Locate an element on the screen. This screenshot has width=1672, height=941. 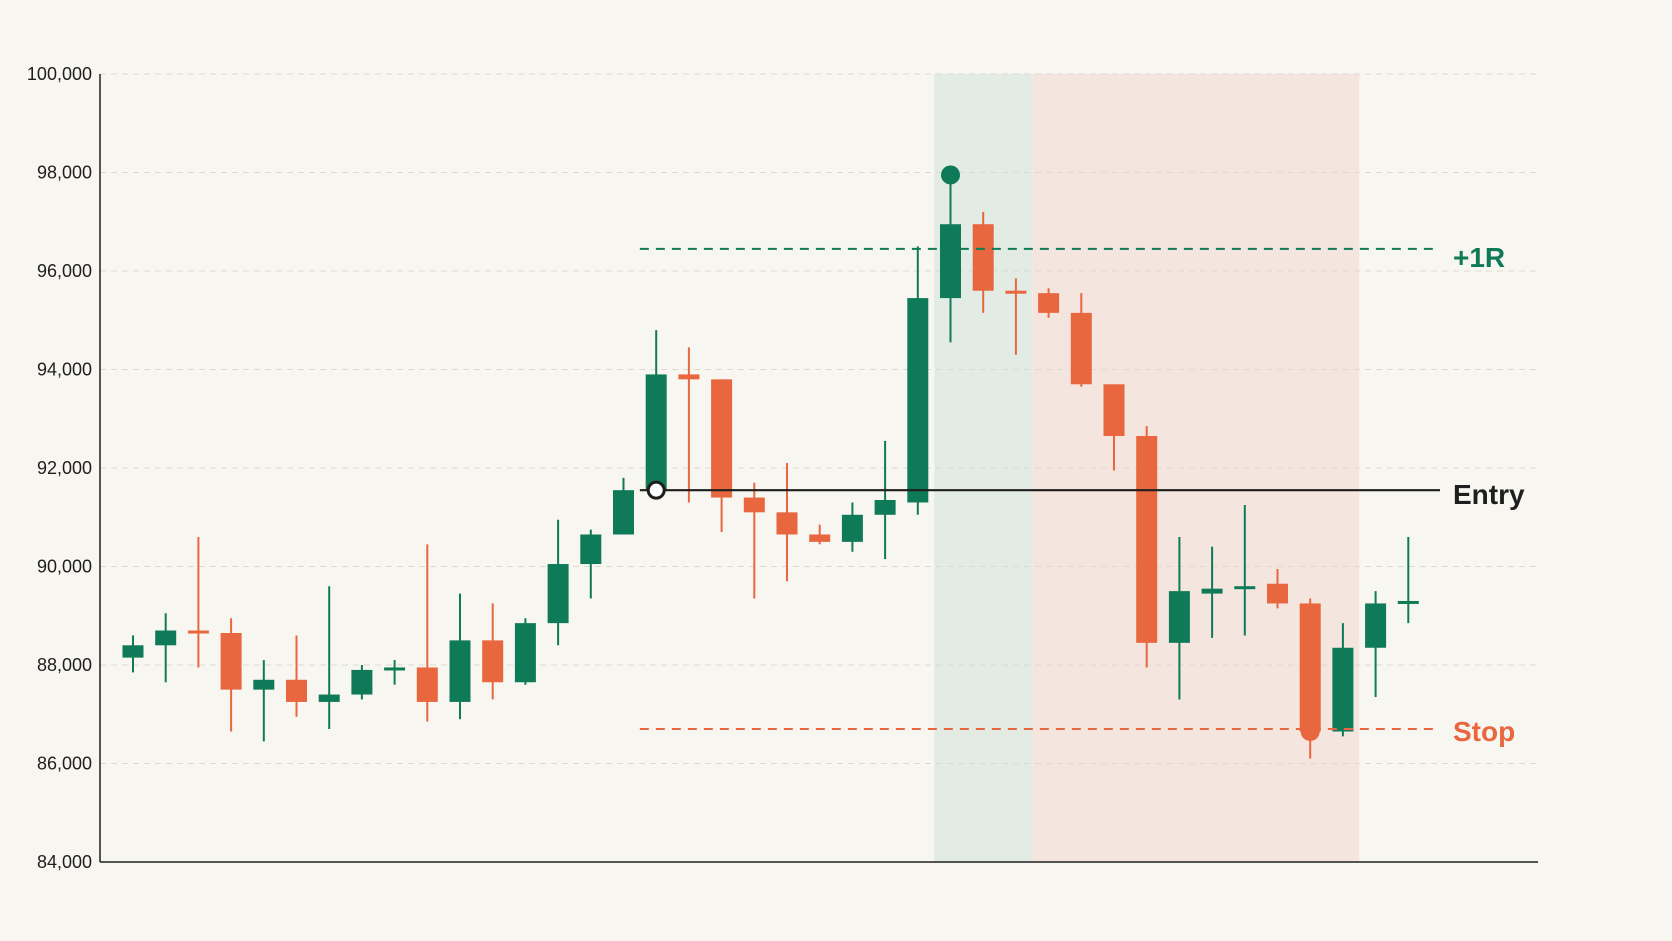
y-tick-label: 98,000 is located at coordinates (64, 173).